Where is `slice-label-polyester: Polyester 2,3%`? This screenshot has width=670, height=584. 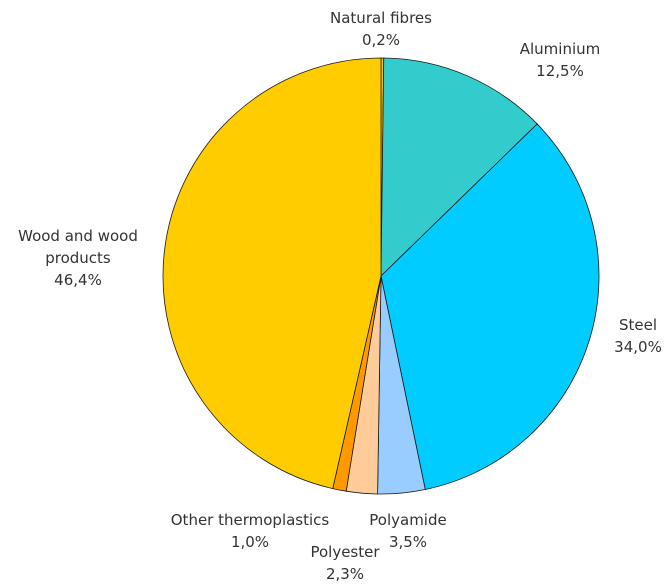
slice-label-polyester: Polyester 2,3% is located at coordinates (345, 563).